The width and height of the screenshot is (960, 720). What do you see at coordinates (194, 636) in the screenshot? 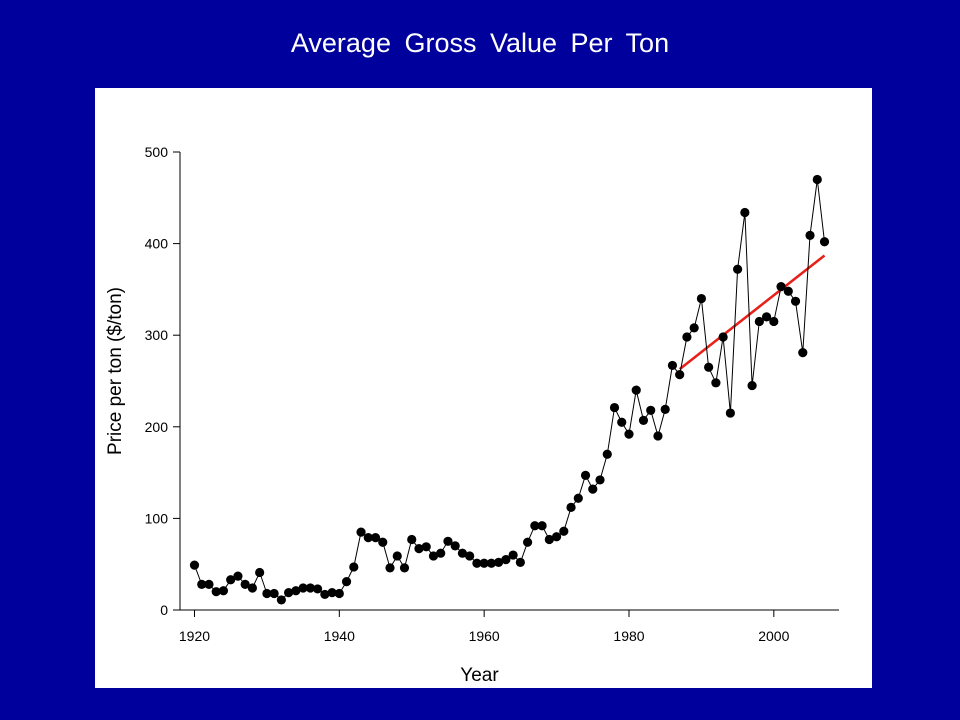
I see `x-tick-label: 1920` at bounding box center [194, 636].